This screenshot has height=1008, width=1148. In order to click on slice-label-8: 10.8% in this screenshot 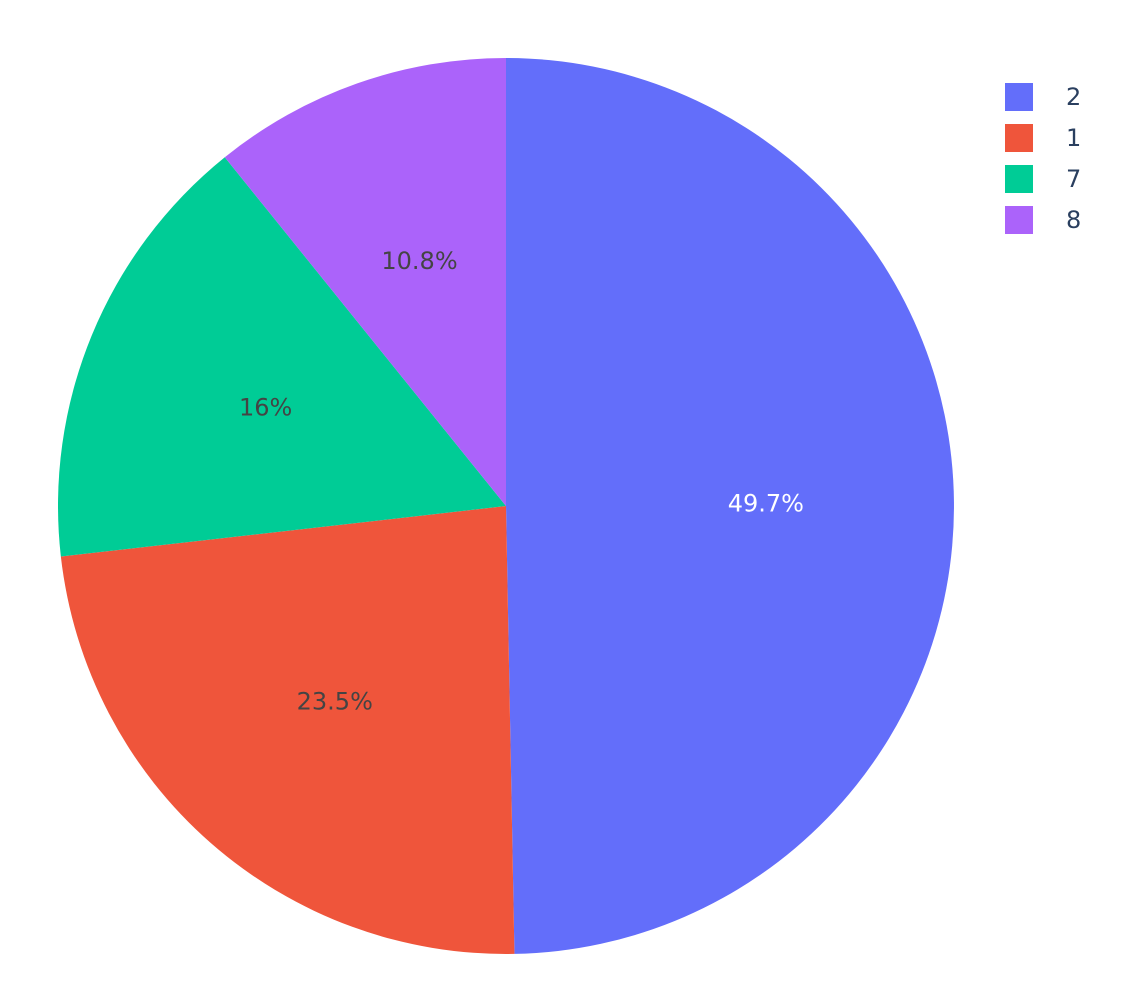, I will do `click(419, 261)`.